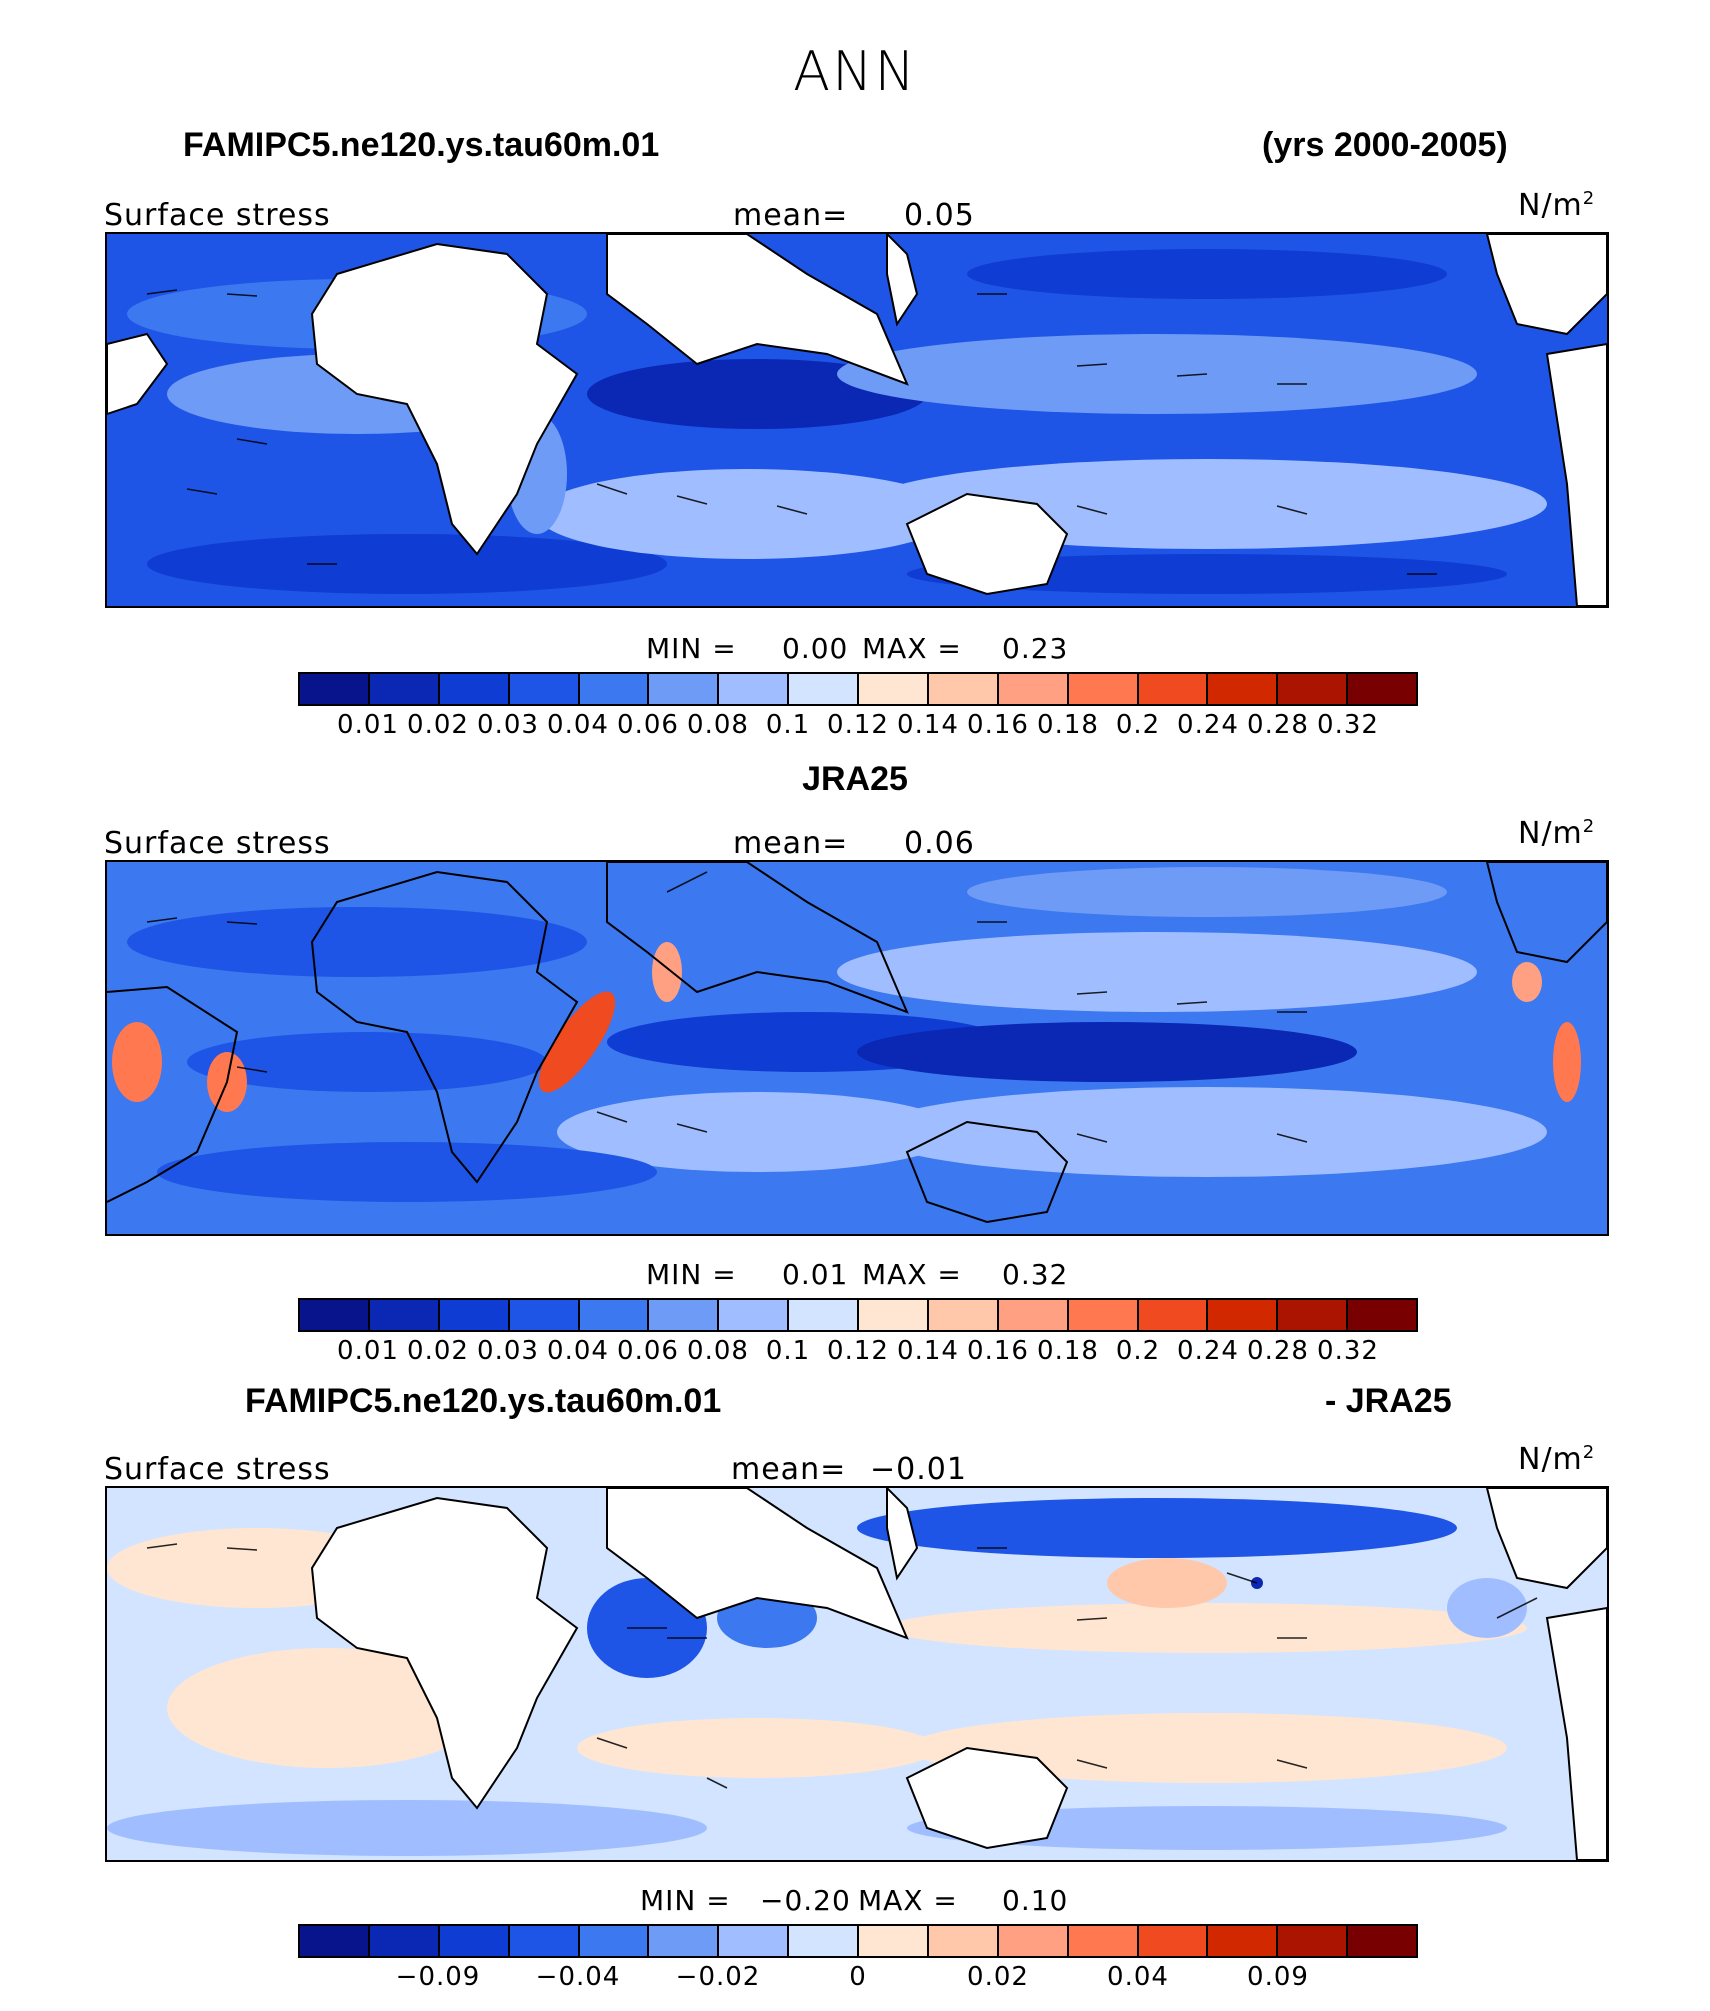 Image resolution: width=1710 pixels, height=2011 pixels. I want to click on colorbar-tick-label: −0.02, so click(718, 1977).